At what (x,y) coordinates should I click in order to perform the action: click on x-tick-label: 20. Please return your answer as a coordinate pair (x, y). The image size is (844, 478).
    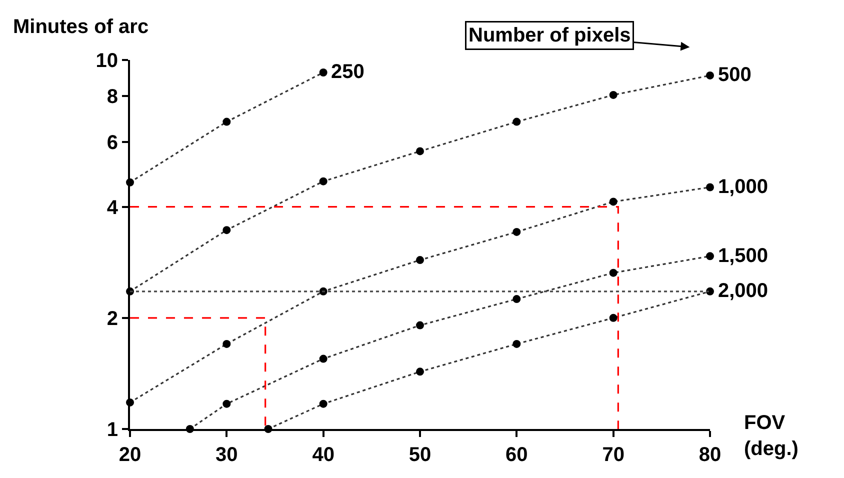
    Looking at the image, I should click on (130, 455).